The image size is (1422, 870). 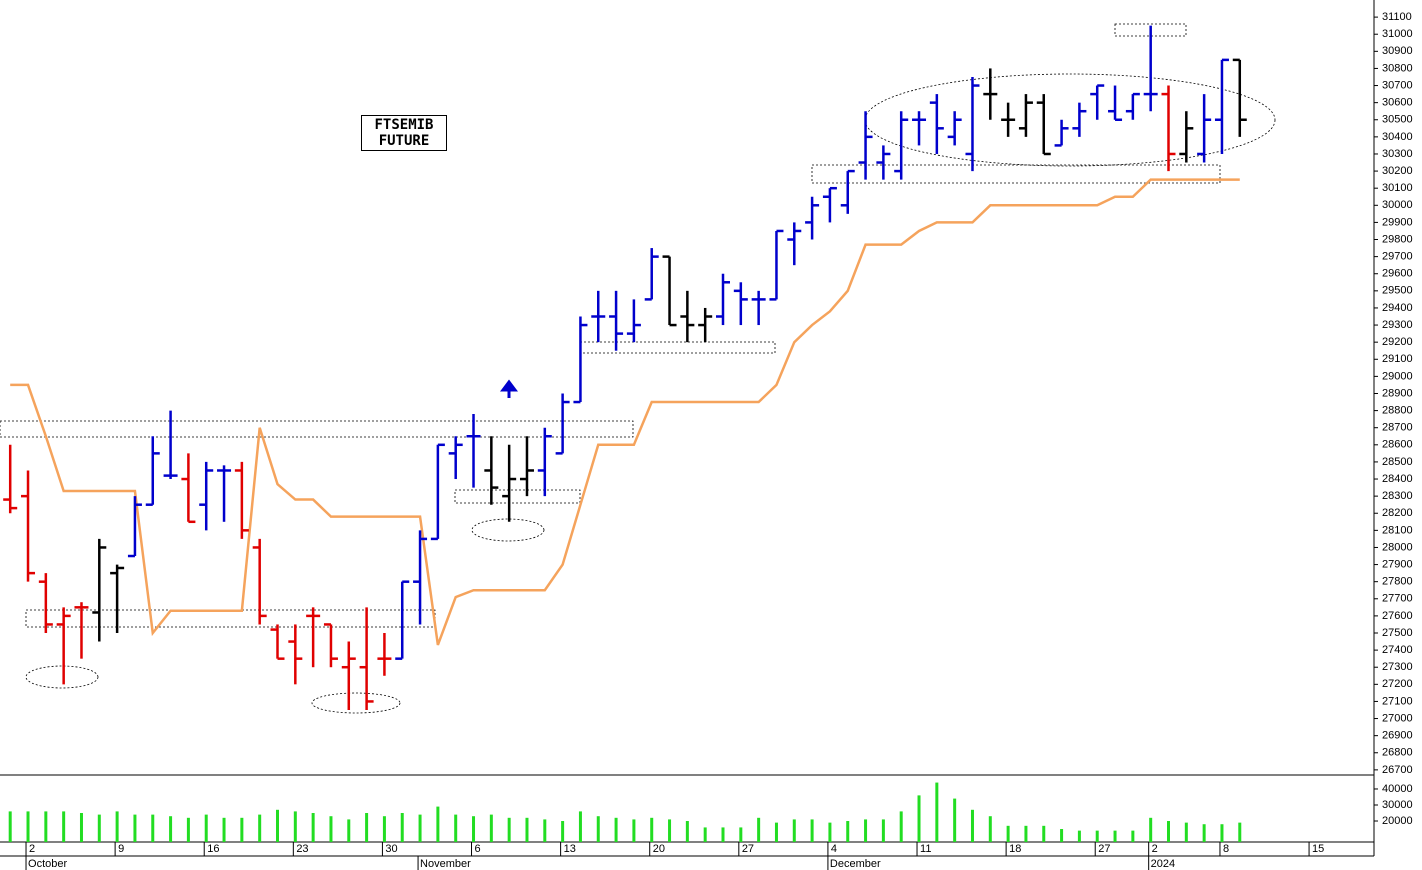 I want to click on x-tick-label: 30, so click(x=391, y=849).